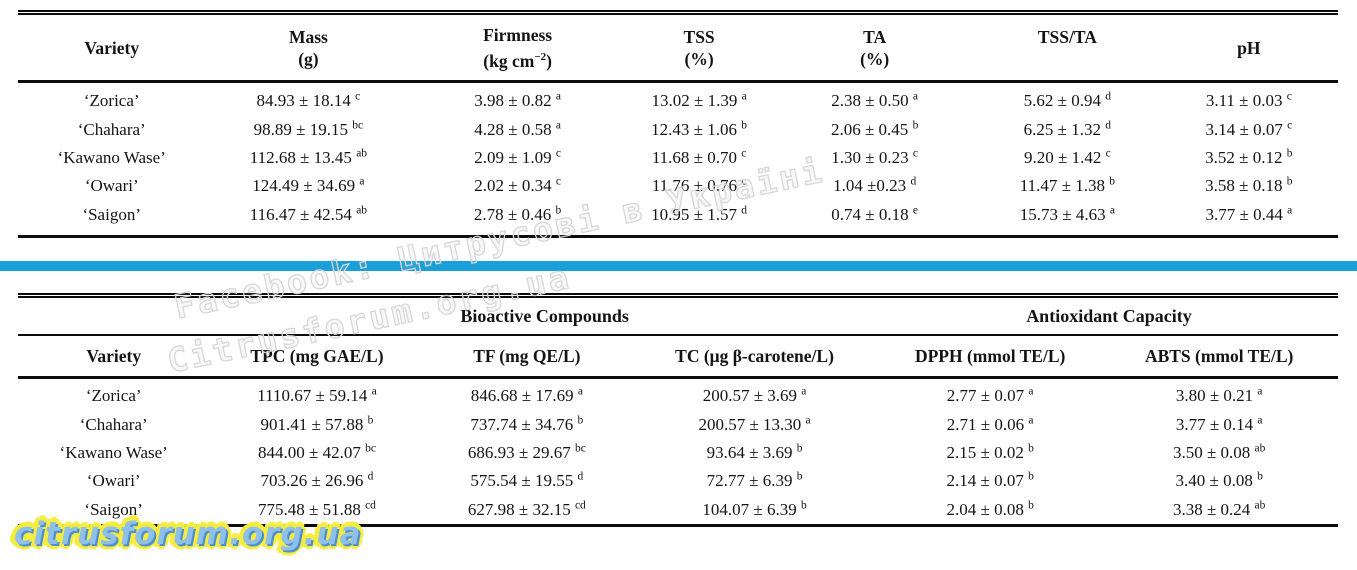 This screenshot has height=570, width=1357. I want to click on column-header-tc: TC (μg β-carotene/L), so click(754, 355).